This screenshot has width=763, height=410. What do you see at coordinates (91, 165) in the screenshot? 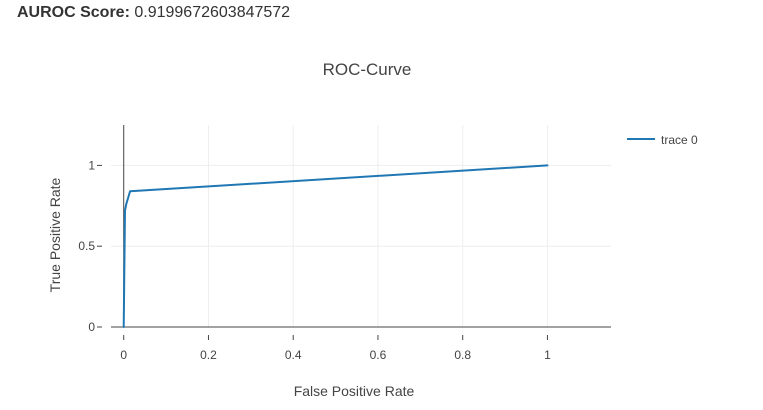
I see `y-tick-label: 1` at bounding box center [91, 165].